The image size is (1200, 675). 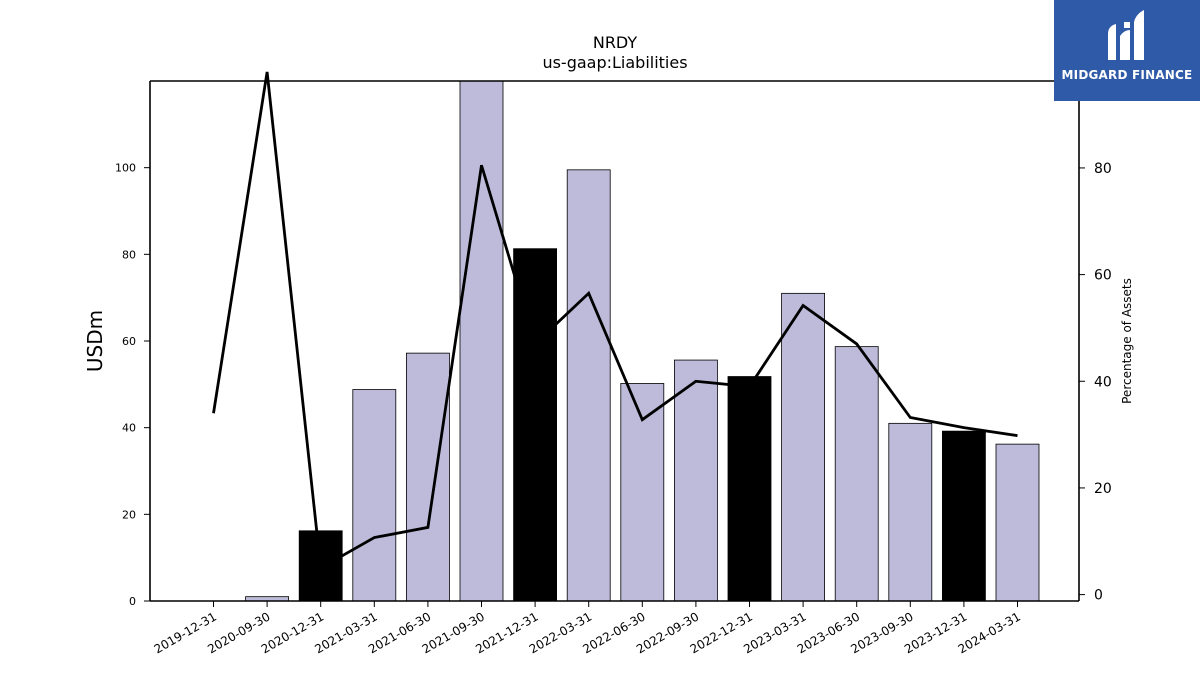 I want to click on chart-title: NRDY, so click(x=615, y=42).